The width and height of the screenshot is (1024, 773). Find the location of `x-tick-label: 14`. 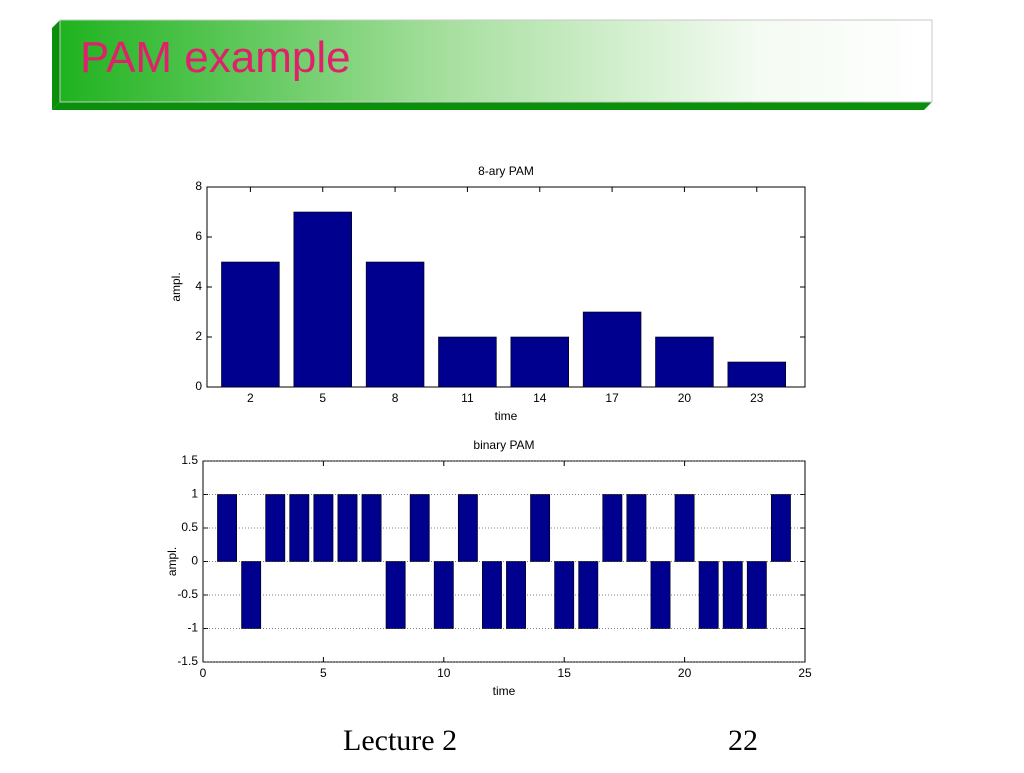

x-tick-label: 14 is located at coordinates (540, 398).